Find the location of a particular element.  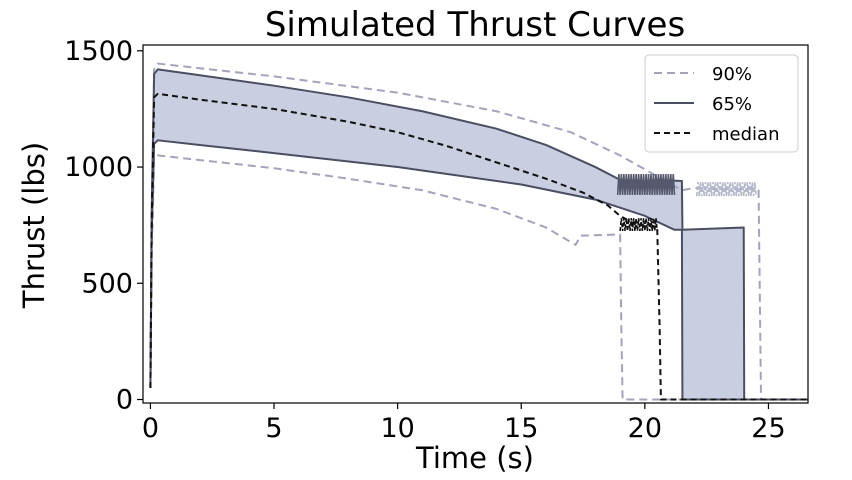

x-tick-label: 15 is located at coordinates (521, 428).